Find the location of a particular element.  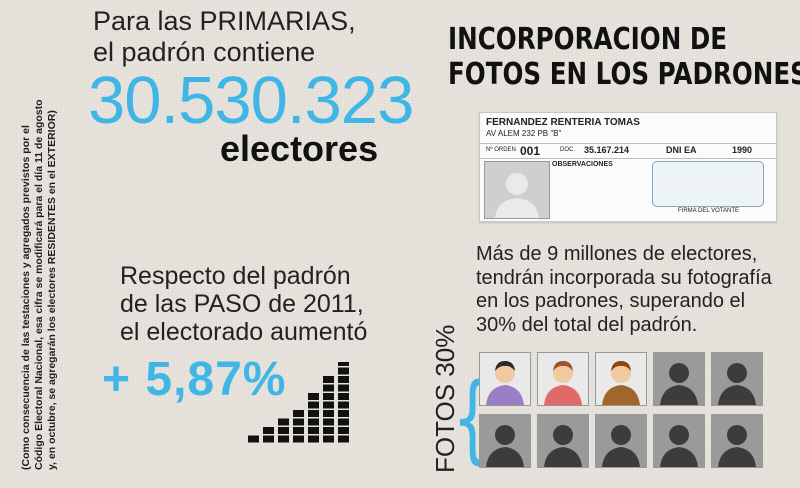

card-name: FERNANDEZ RENTERIA TOMAS is located at coordinates (563, 122).